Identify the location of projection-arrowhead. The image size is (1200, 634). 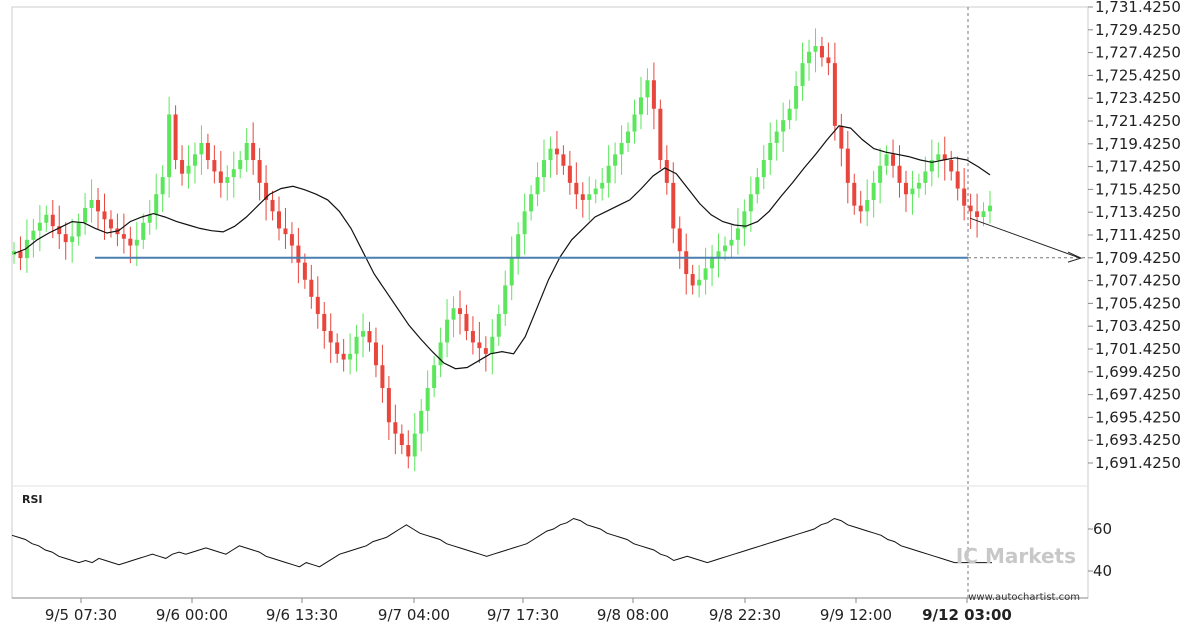
(1075, 257).